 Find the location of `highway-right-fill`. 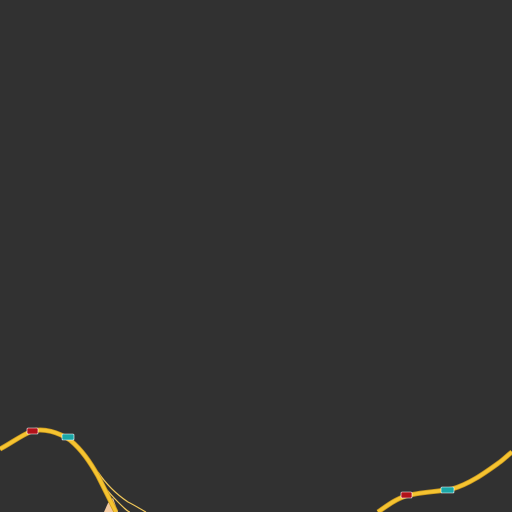

highway-right-fill is located at coordinates (444, 481).